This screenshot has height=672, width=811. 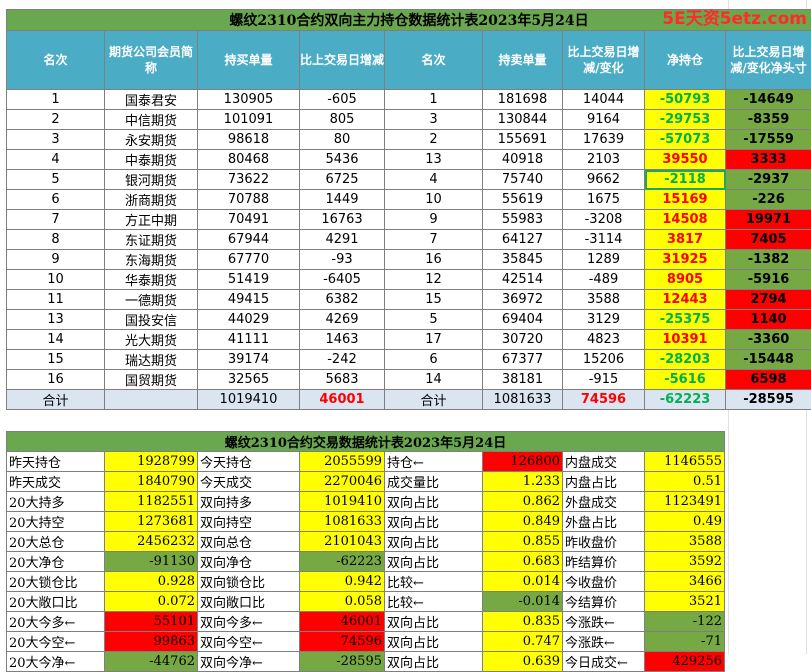 I want to click on table-cell: 17639, so click(x=604, y=140).